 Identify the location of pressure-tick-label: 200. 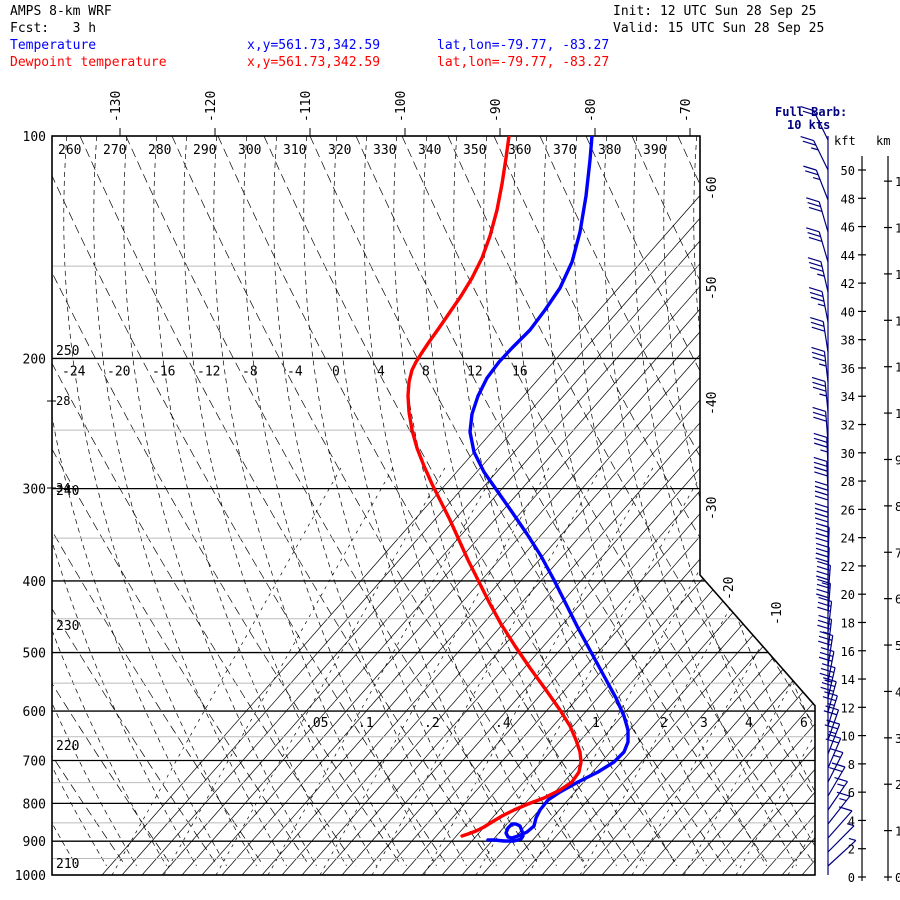
(34, 359).